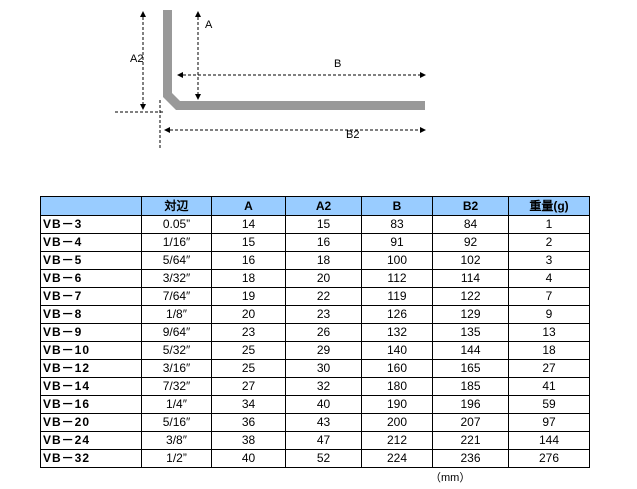  I want to click on cell: 36, so click(248, 422).